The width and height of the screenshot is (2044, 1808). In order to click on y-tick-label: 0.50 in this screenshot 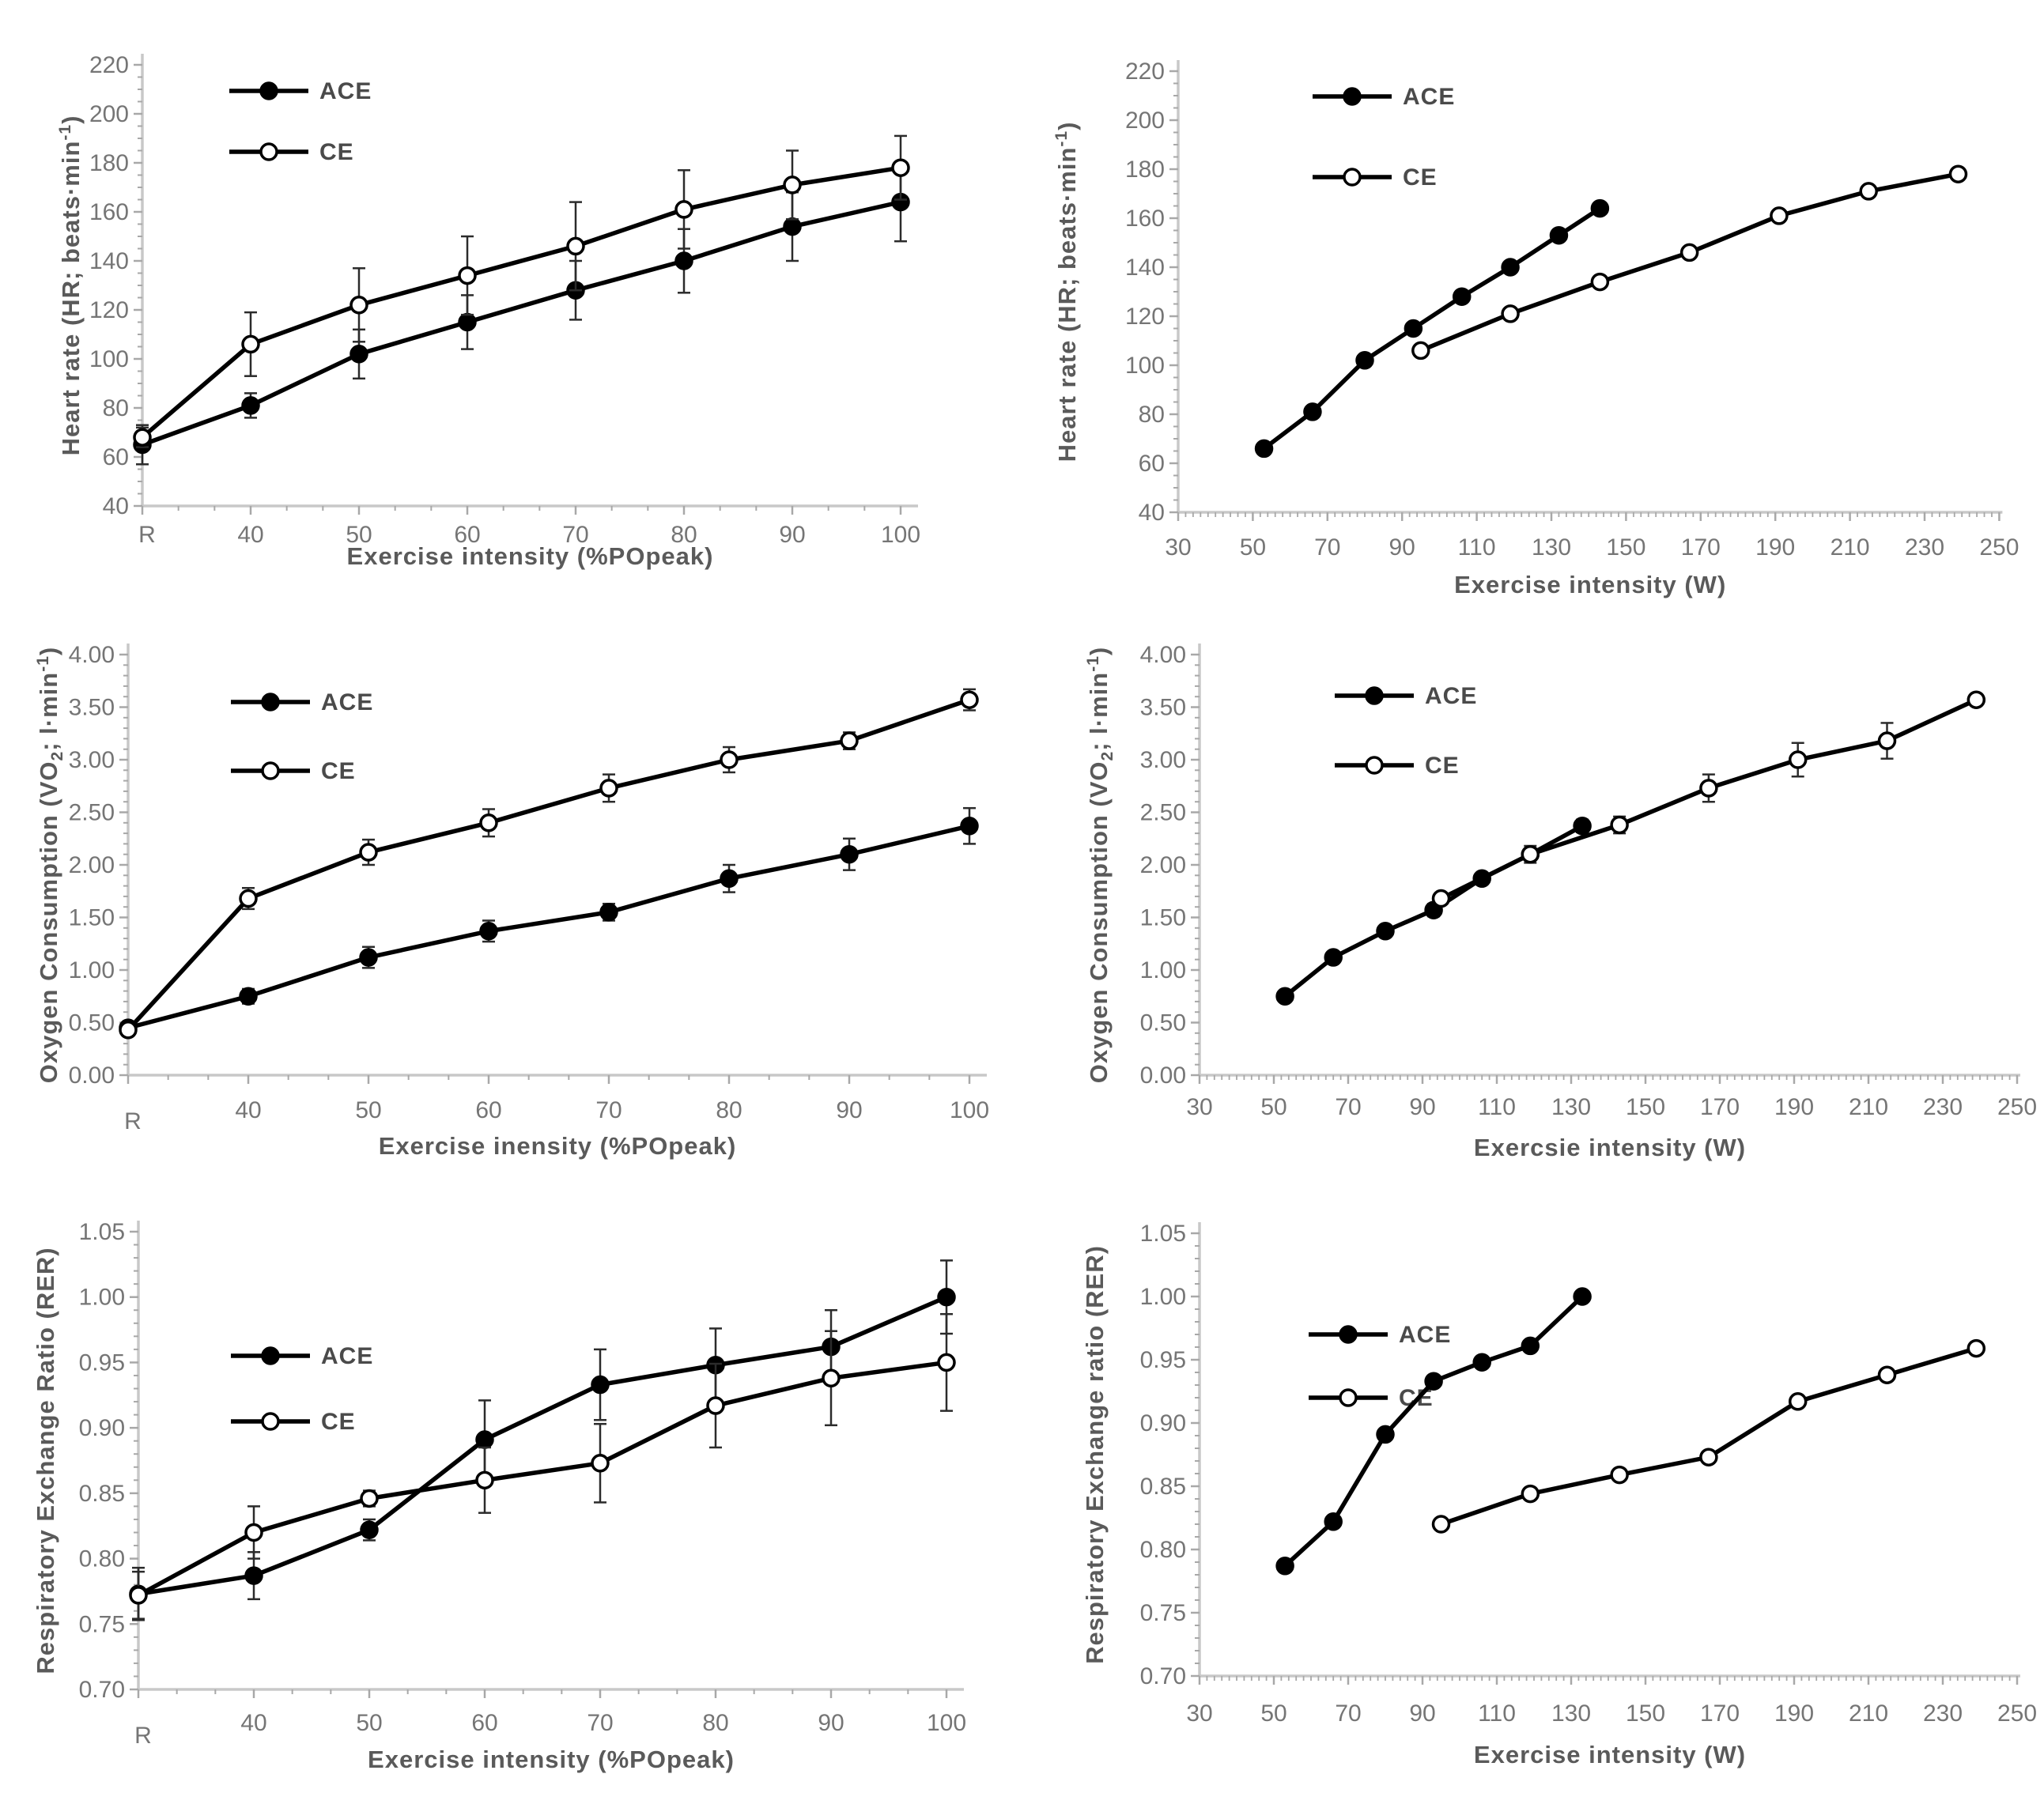, I will do `click(1163, 1023)`.